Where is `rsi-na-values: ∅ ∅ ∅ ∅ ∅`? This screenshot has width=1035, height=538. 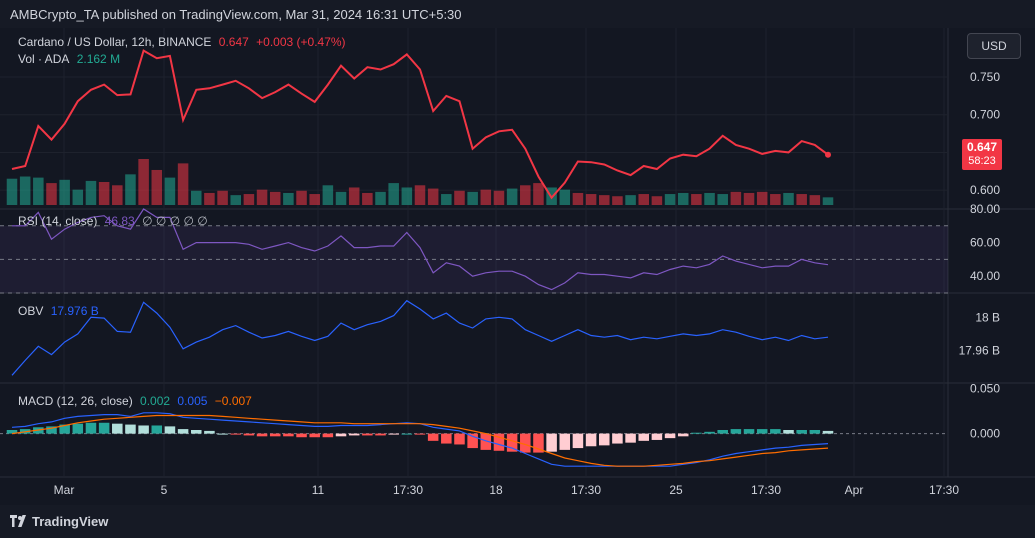
rsi-na-values: ∅ ∅ ∅ ∅ ∅ is located at coordinates (175, 221).